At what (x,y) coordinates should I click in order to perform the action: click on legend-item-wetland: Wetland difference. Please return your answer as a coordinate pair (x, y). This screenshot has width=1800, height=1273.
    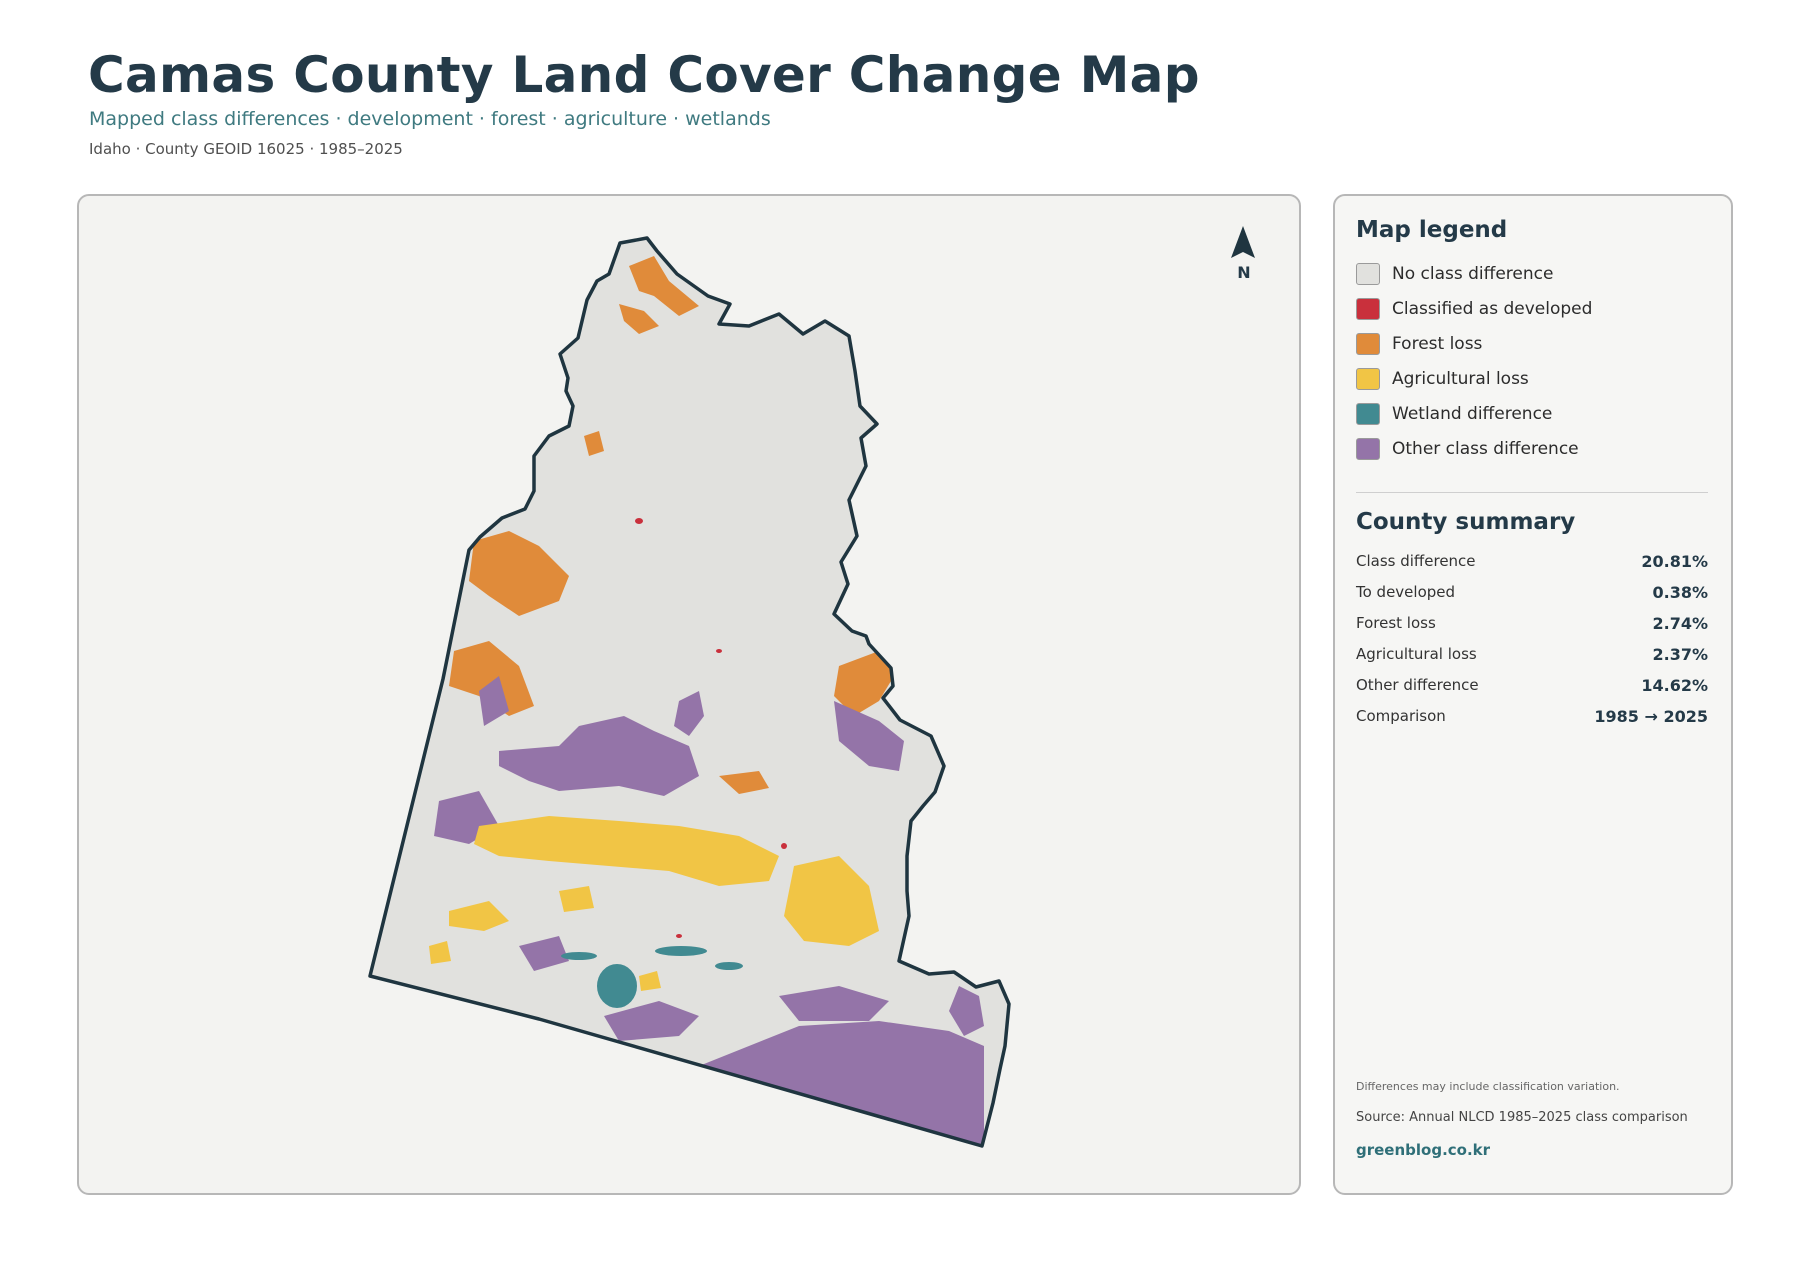
    Looking at the image, I should click on (1454, 414).